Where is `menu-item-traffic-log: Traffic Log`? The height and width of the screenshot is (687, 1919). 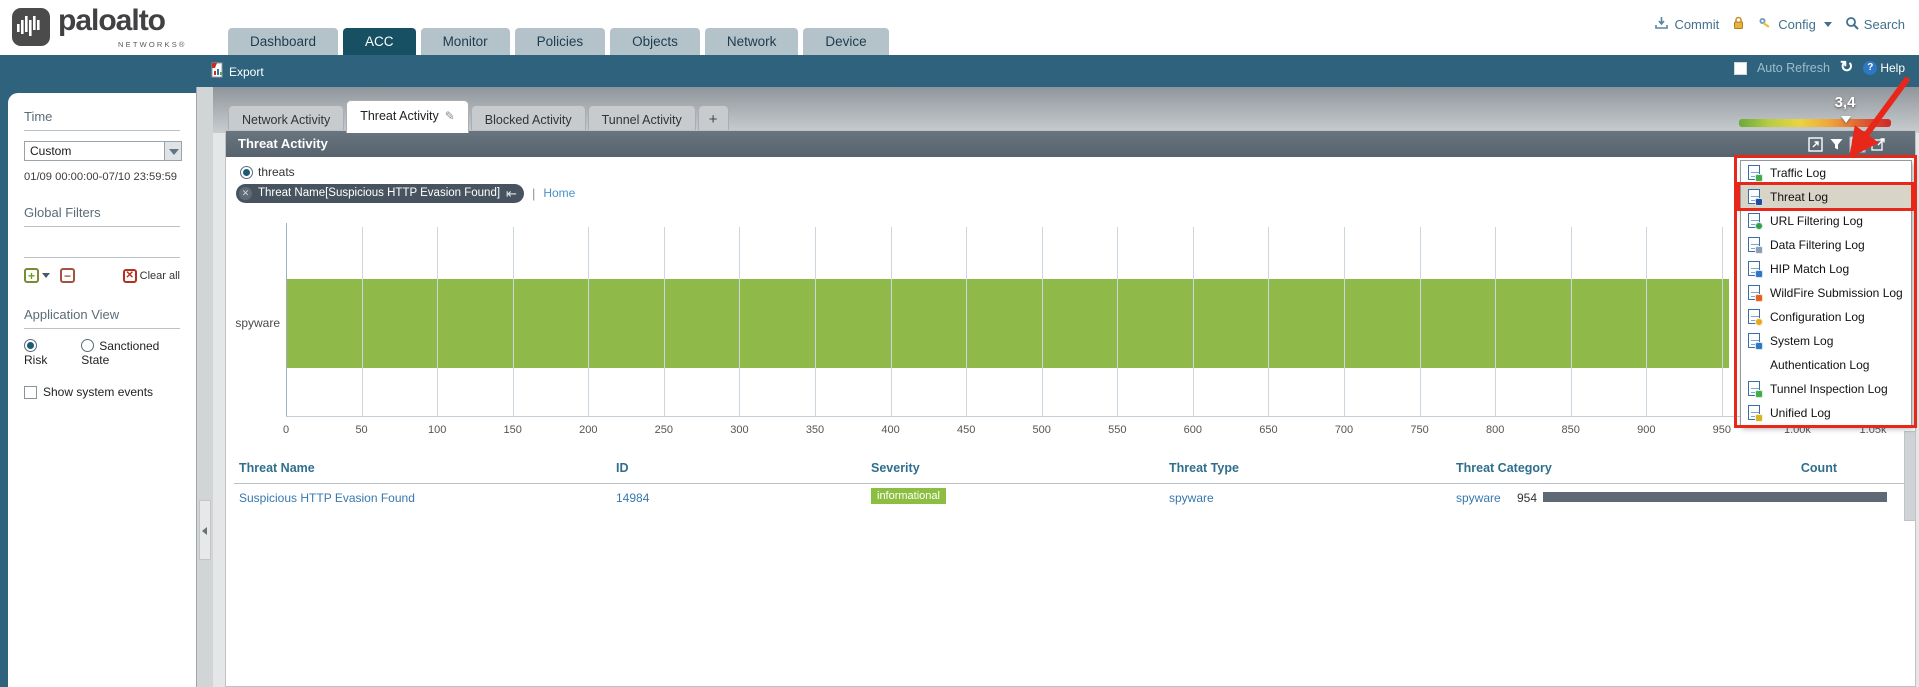
menu-item-traffic-log: Traffic Log is located at coordinates (1826, 173).